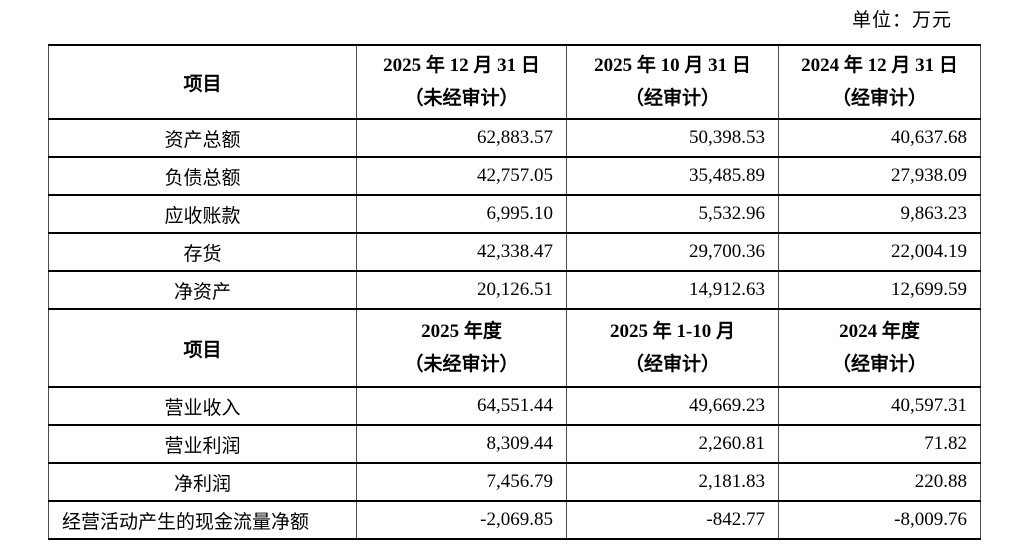 Image resolution: width=1022 pixels, height=545 pixels. I want to click on value-cell: 62,883.57, so click(461, 138).